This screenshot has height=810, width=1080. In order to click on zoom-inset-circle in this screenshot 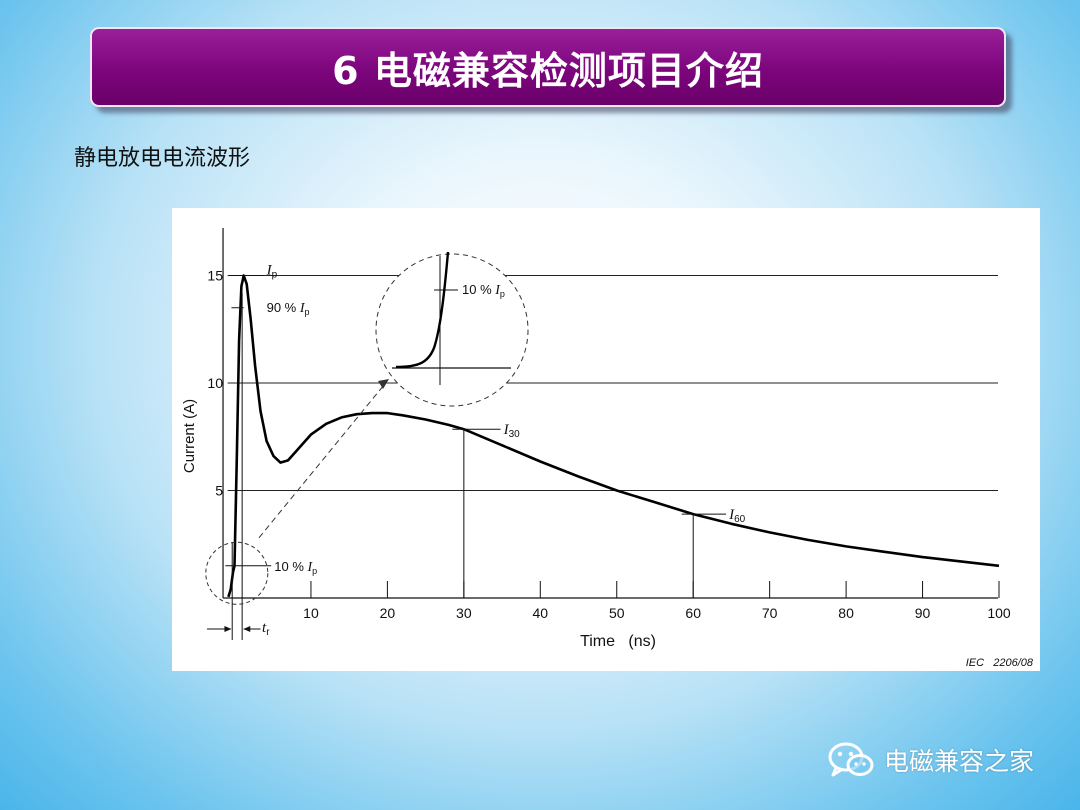, I will do `click(452, 330)`.